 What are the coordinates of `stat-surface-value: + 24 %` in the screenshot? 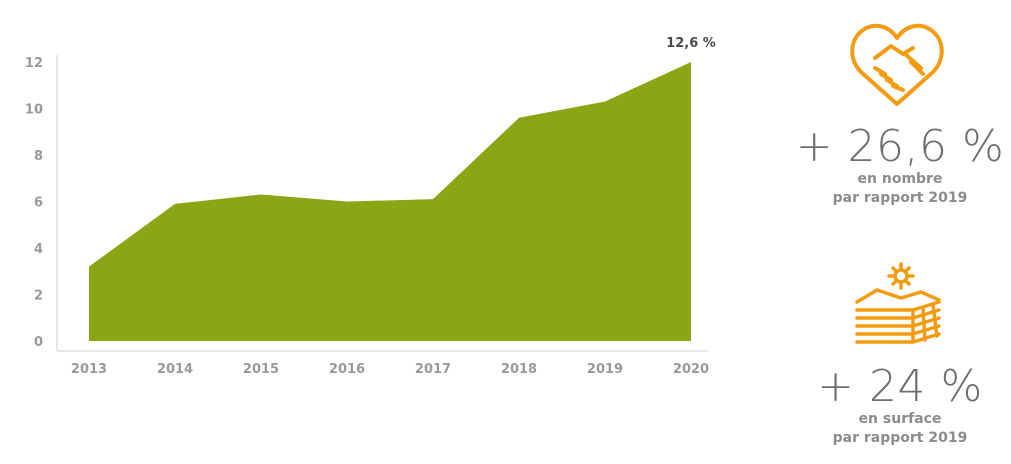 It's located at (900, 386).